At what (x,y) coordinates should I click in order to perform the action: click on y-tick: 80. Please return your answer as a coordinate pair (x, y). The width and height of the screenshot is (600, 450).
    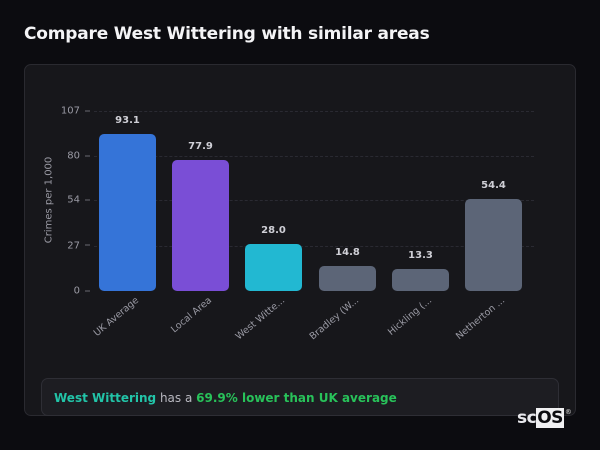
    Looking at the image, I should click on (66, 156).